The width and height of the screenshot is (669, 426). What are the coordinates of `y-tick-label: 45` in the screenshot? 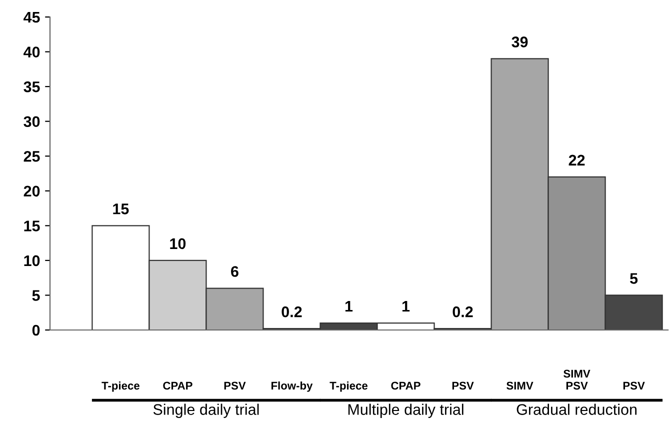 It's located at (32, 17).